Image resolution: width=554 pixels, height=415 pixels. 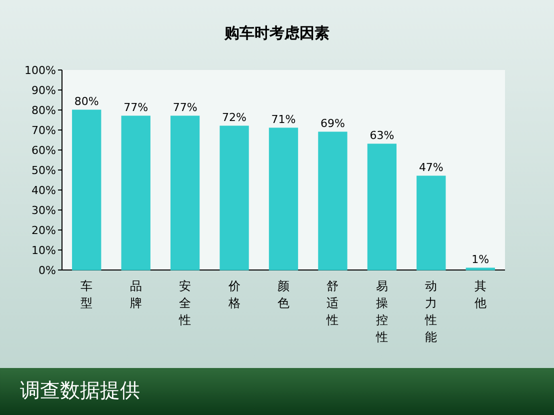 I want to click on data-label: 63%, so click(x=382, y=135).